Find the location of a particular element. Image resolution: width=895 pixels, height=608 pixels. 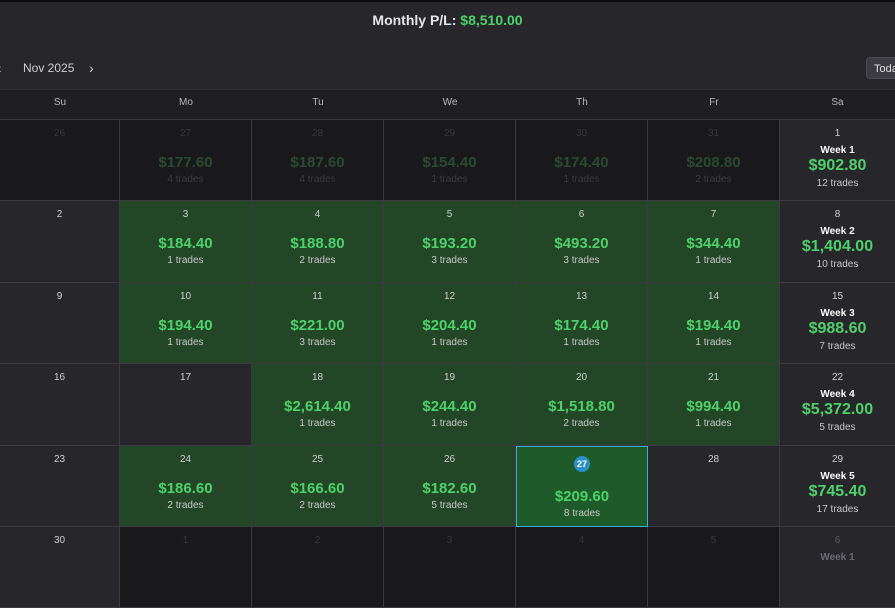

monthly-pnl-value: $8,510.00 is located at coordinates (491, 20).